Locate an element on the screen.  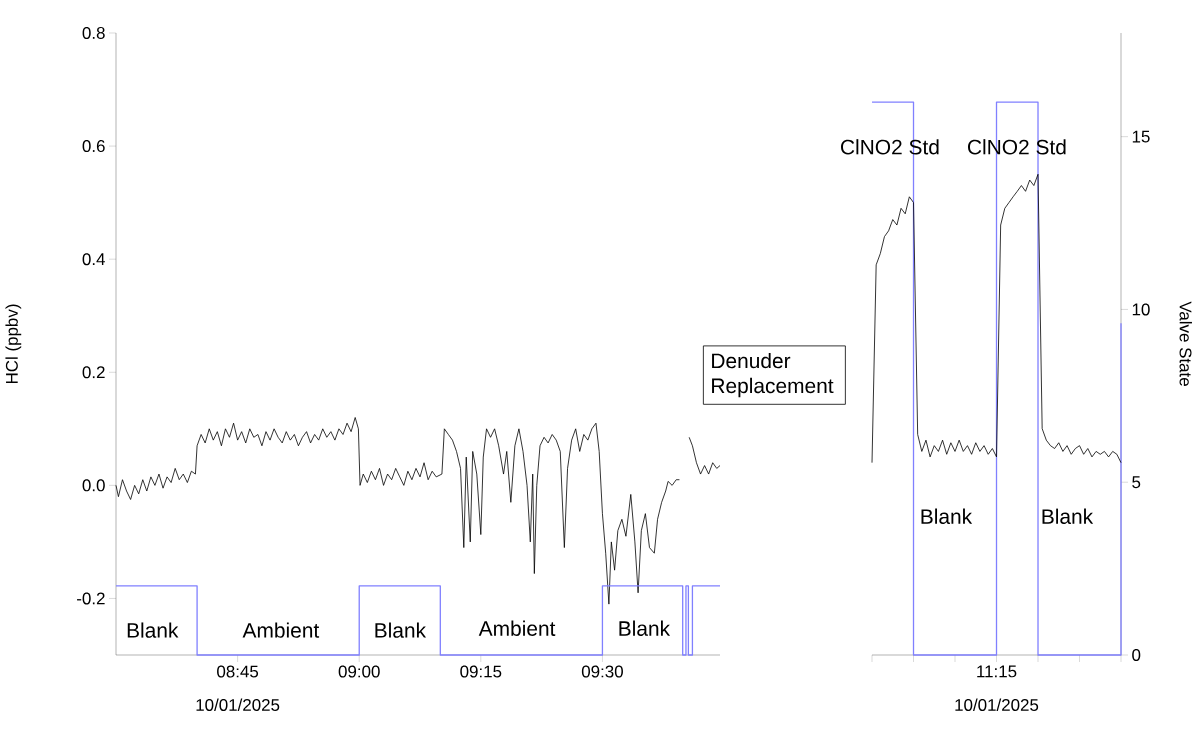
y-tick-label: 0.8 is located at coordinates (93, 32).